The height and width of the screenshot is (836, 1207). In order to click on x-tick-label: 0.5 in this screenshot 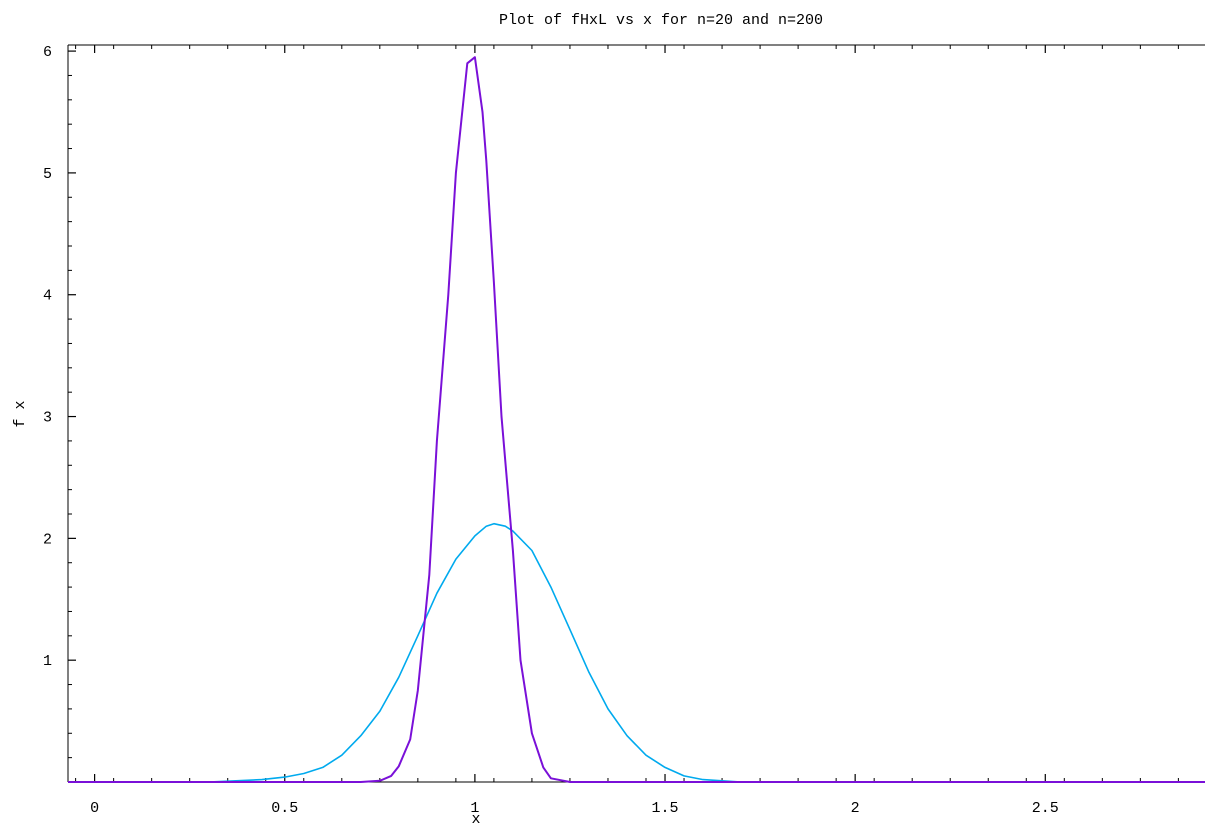, I will do `click(284, 808)`.